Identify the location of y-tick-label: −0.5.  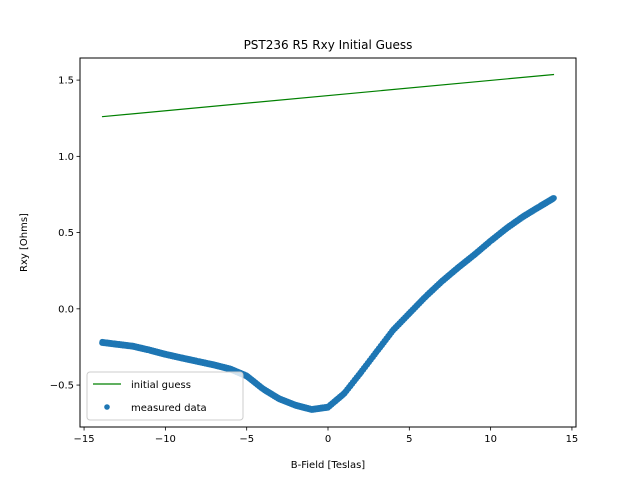
(62, 386).